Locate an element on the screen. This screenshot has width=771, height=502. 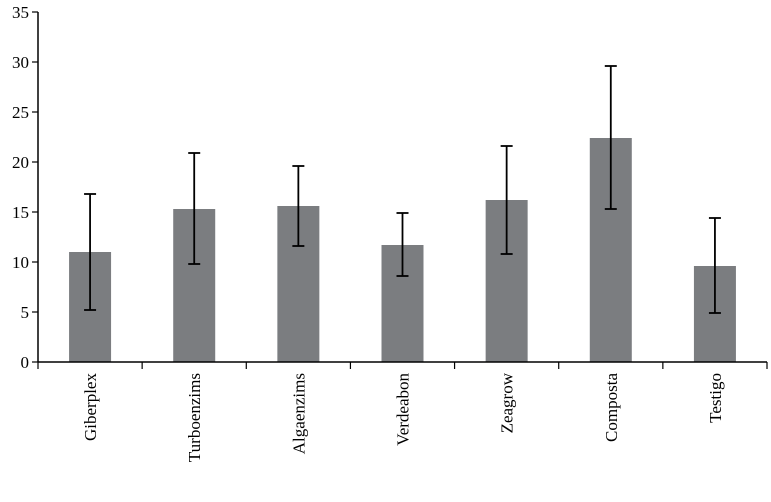
x-tick-label: Zeagrow is located at coordinates (507, 402).